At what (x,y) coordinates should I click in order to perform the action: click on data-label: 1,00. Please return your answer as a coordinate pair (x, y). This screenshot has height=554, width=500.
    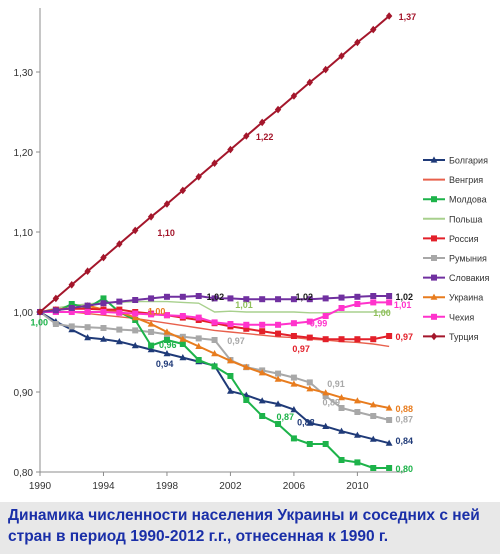
    Looking at the image, I should click on (157, 311).